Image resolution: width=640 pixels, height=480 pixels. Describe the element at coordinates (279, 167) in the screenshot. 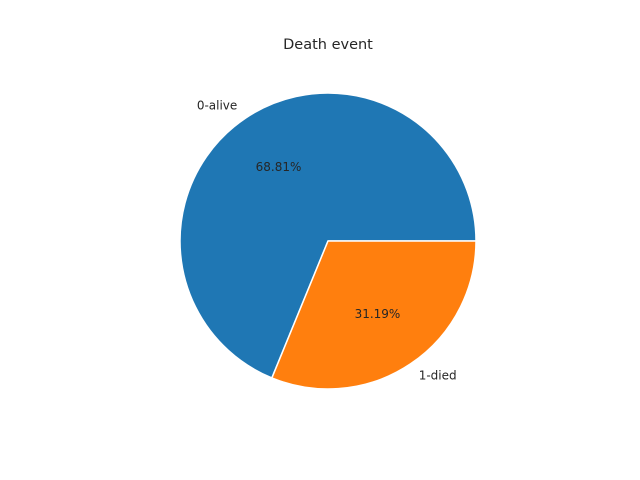

I see `slice-percent-label-1: 68.81%` at that location.